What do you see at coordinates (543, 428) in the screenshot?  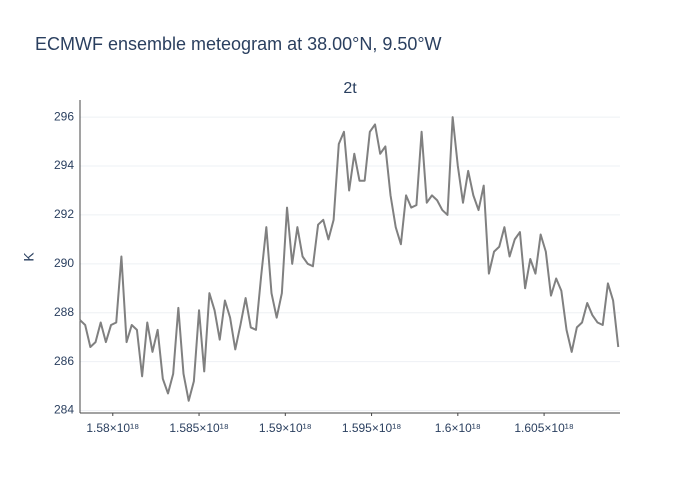 I see `x-tick-label: 1.605×10¹⁸` at bounding box center [543, 428].